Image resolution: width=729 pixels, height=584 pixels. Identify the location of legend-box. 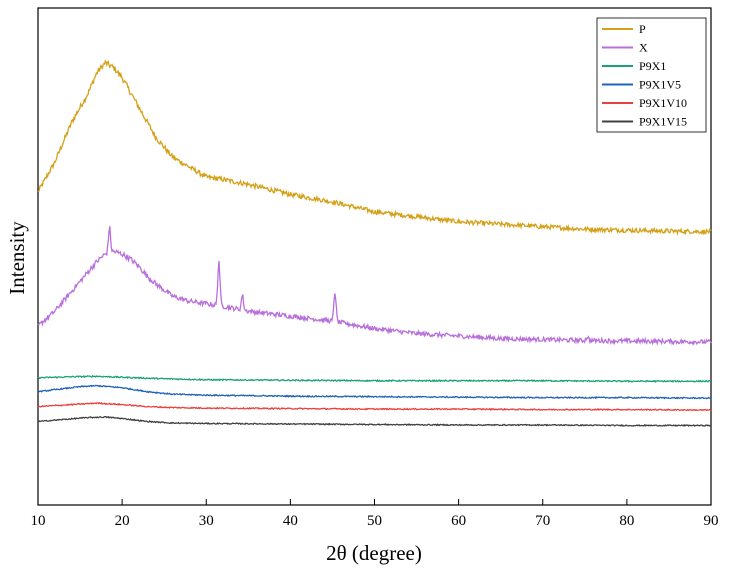
(651, 75).